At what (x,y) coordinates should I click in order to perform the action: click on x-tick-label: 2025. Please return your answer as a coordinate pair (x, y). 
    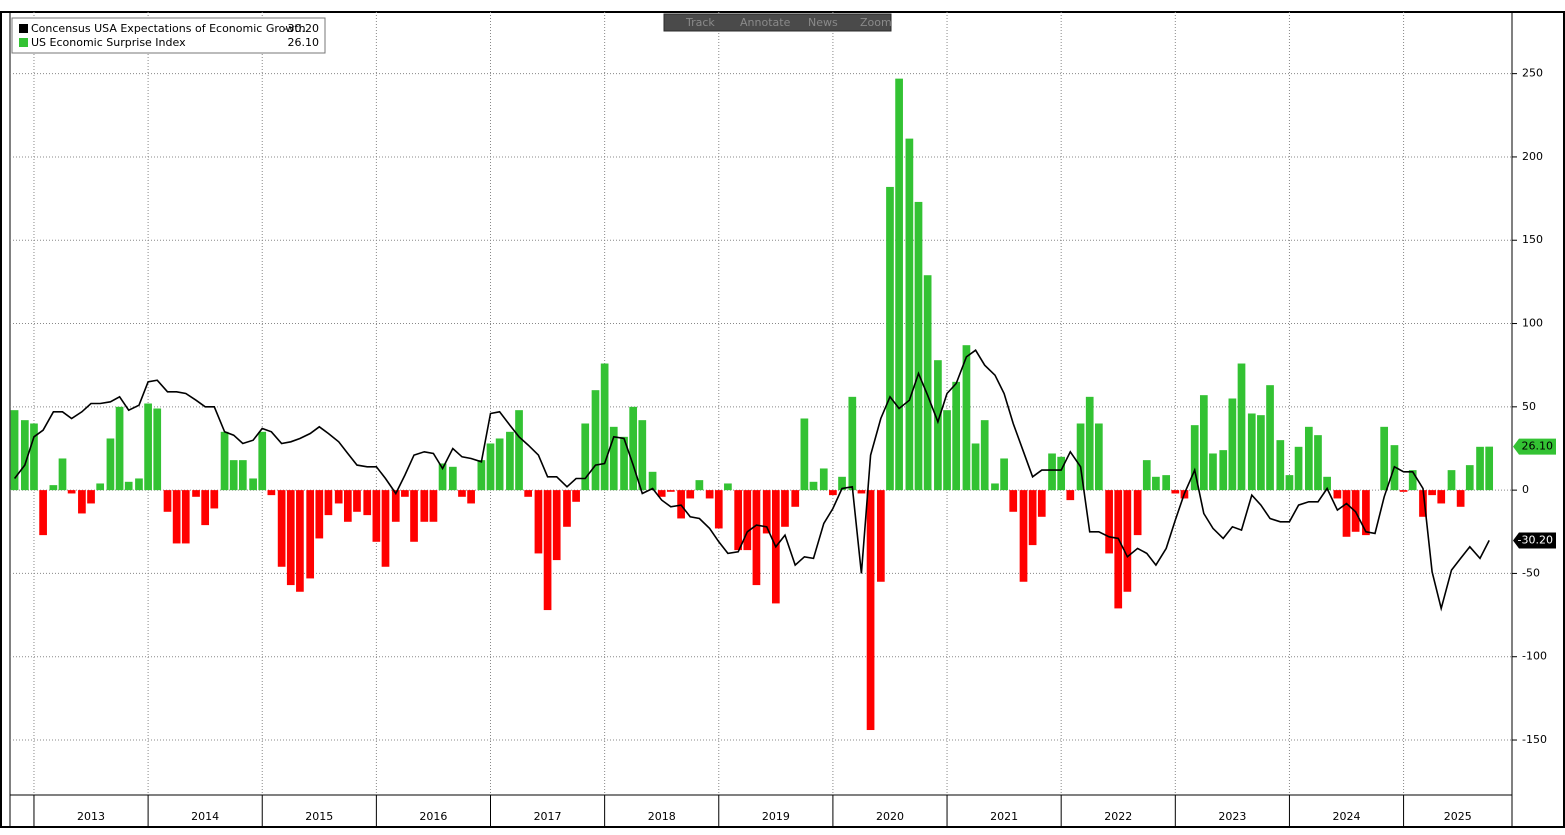
    Looking at the image, I should click on (1458, 816).